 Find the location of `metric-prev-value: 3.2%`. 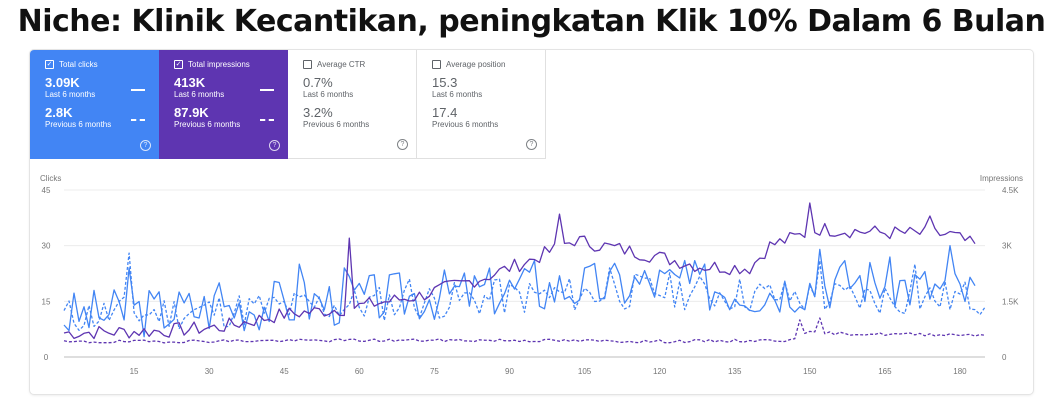

metric-prev-value: 3.2% is located at coordinates (318, 112).